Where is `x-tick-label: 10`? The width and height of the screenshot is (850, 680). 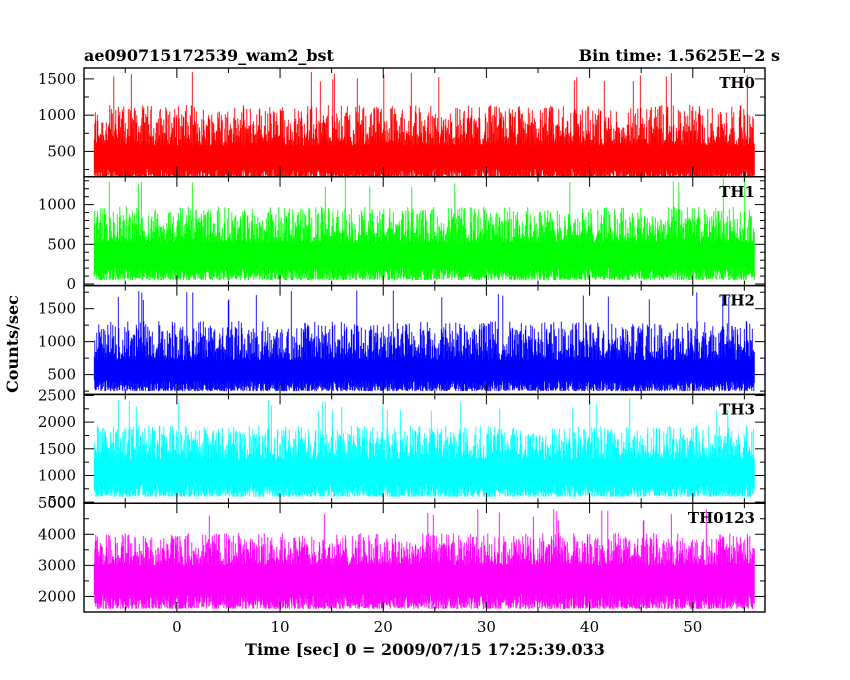
x-tick-label: 10 is located at coordinates (279, 627).